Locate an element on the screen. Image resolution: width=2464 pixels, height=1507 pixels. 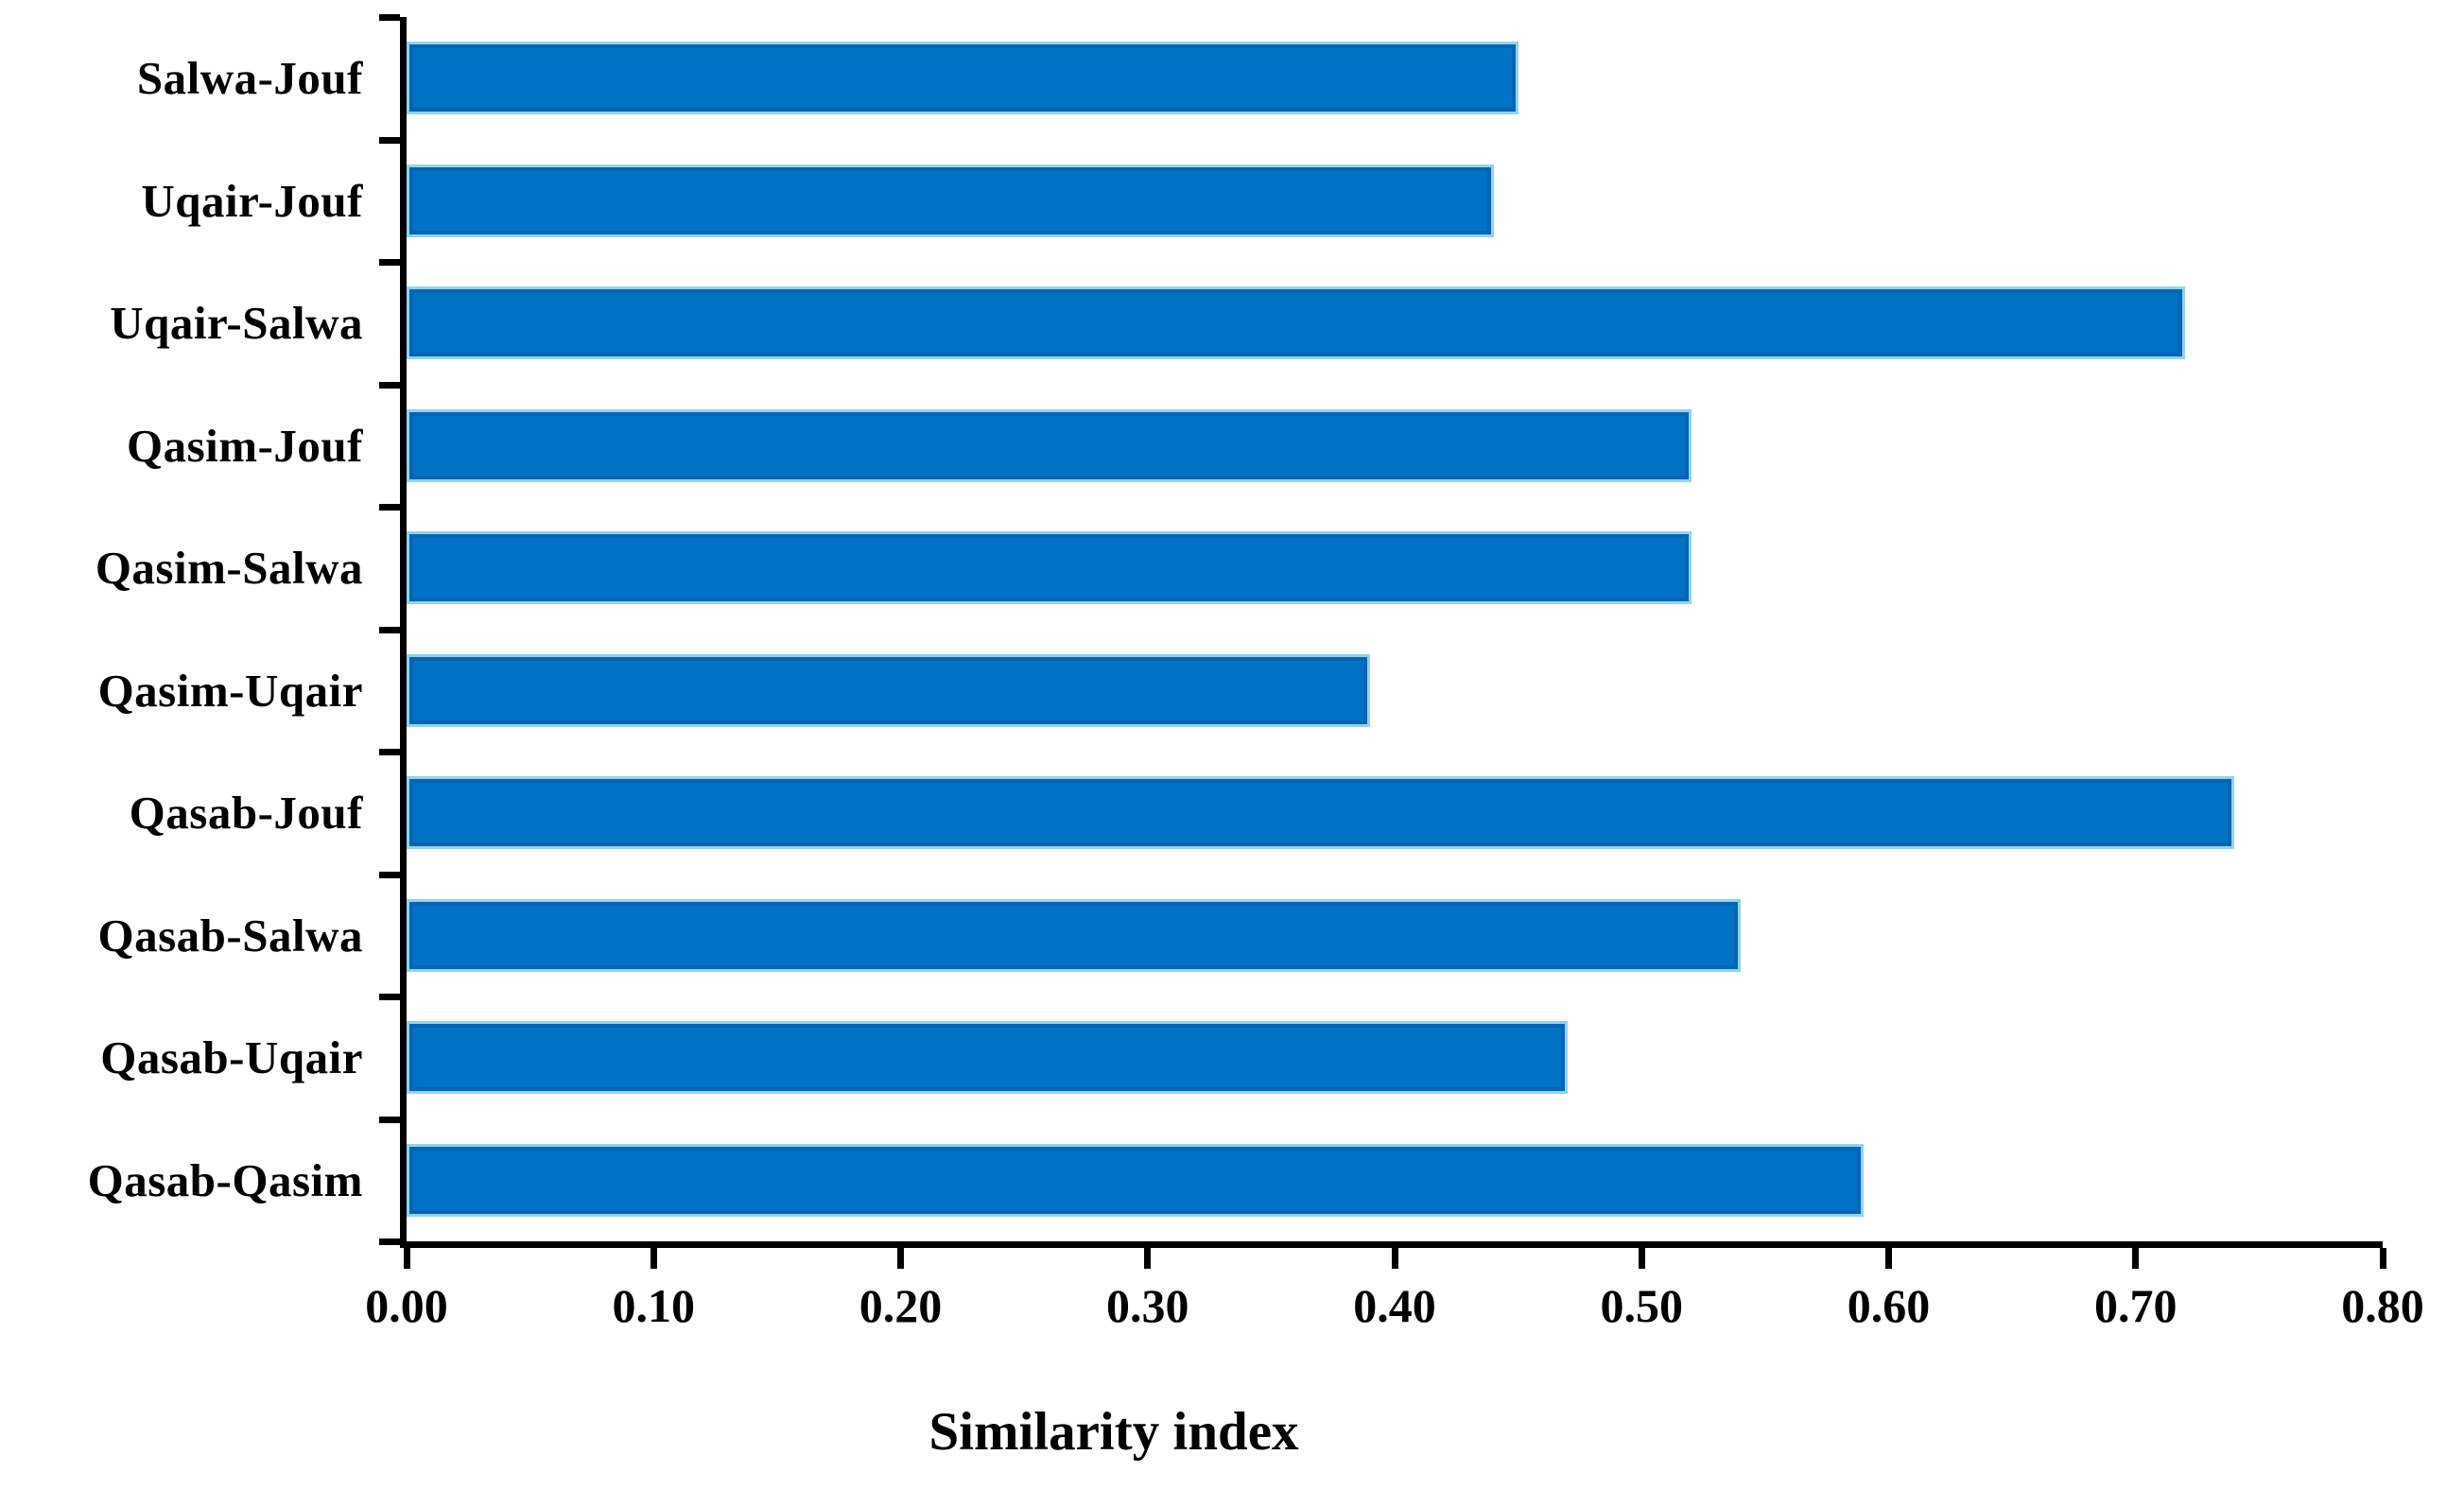
x-axis-title: Similarity index is located at coordinates (1113, 1432).